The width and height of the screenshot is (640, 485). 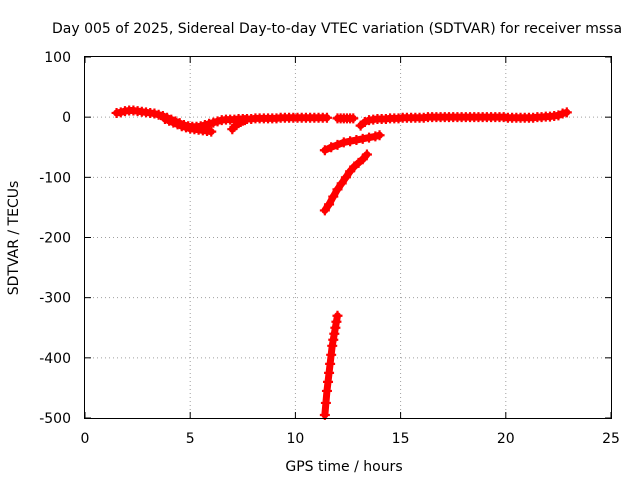 What do you see at coordinates (55, 359) in the screenshot?
I see `y-tick-label: -400` at bounding box center [55, 359].